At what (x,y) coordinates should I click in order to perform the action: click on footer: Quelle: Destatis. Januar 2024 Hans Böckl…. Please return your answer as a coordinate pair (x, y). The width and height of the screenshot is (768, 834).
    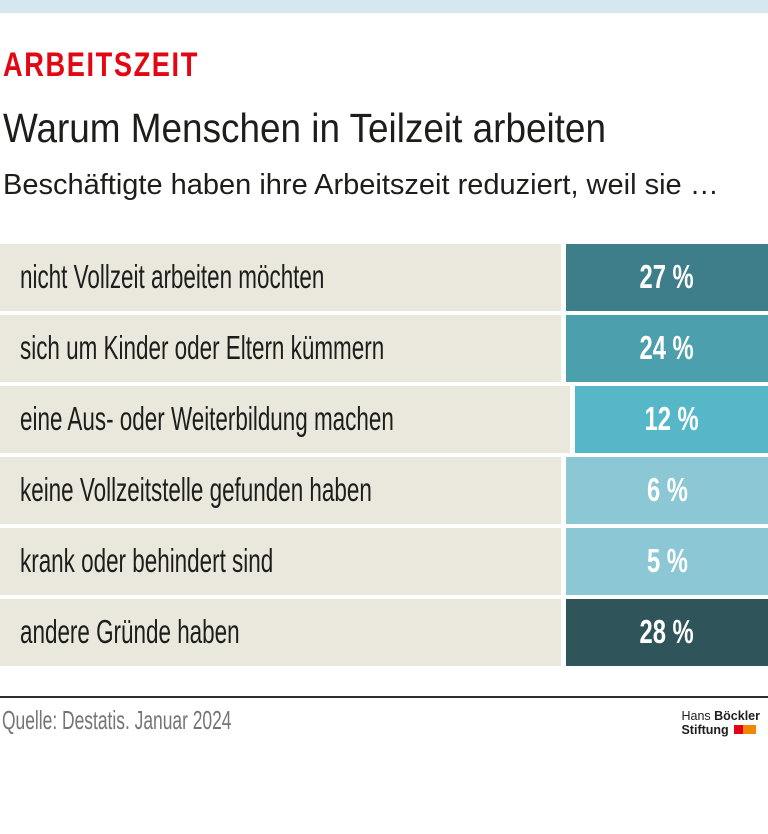
    Looking at the image, I should click on (384, 716).